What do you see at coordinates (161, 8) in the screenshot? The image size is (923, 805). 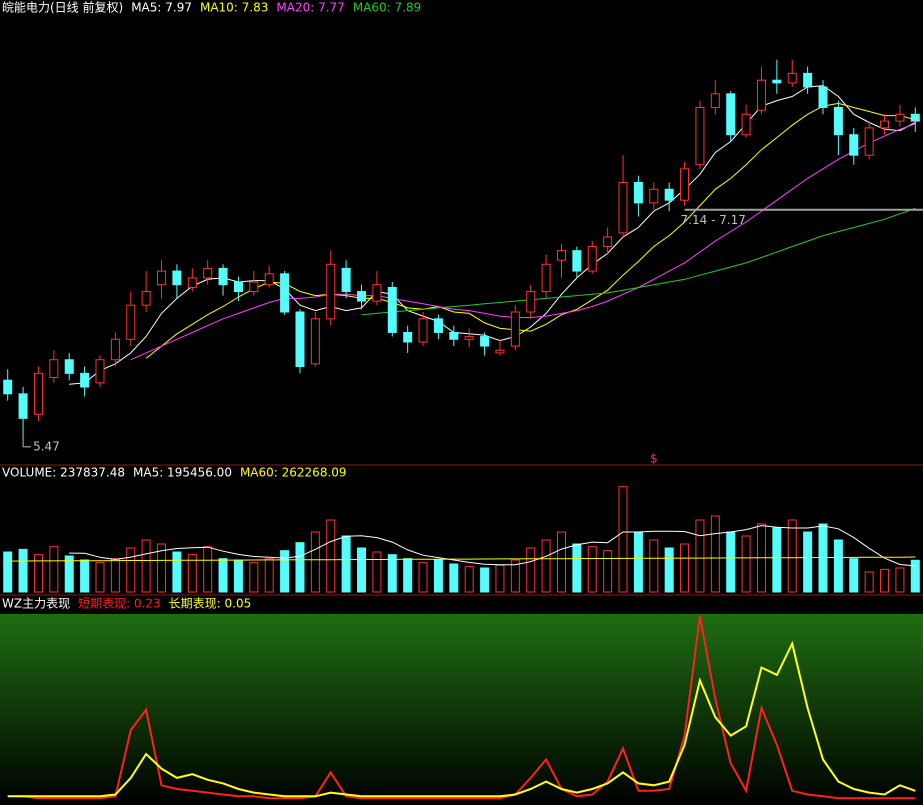 I see `legend-entry: MA5: 7.97` at bounding box center [161, 8].